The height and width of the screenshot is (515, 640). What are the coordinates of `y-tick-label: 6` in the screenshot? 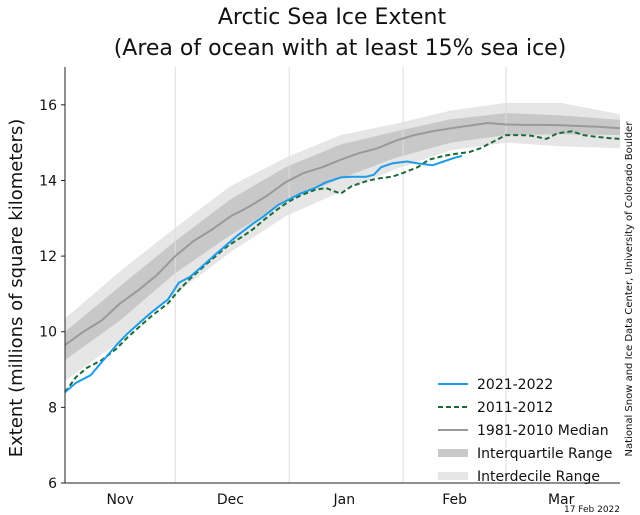 It's located at (52, 484).